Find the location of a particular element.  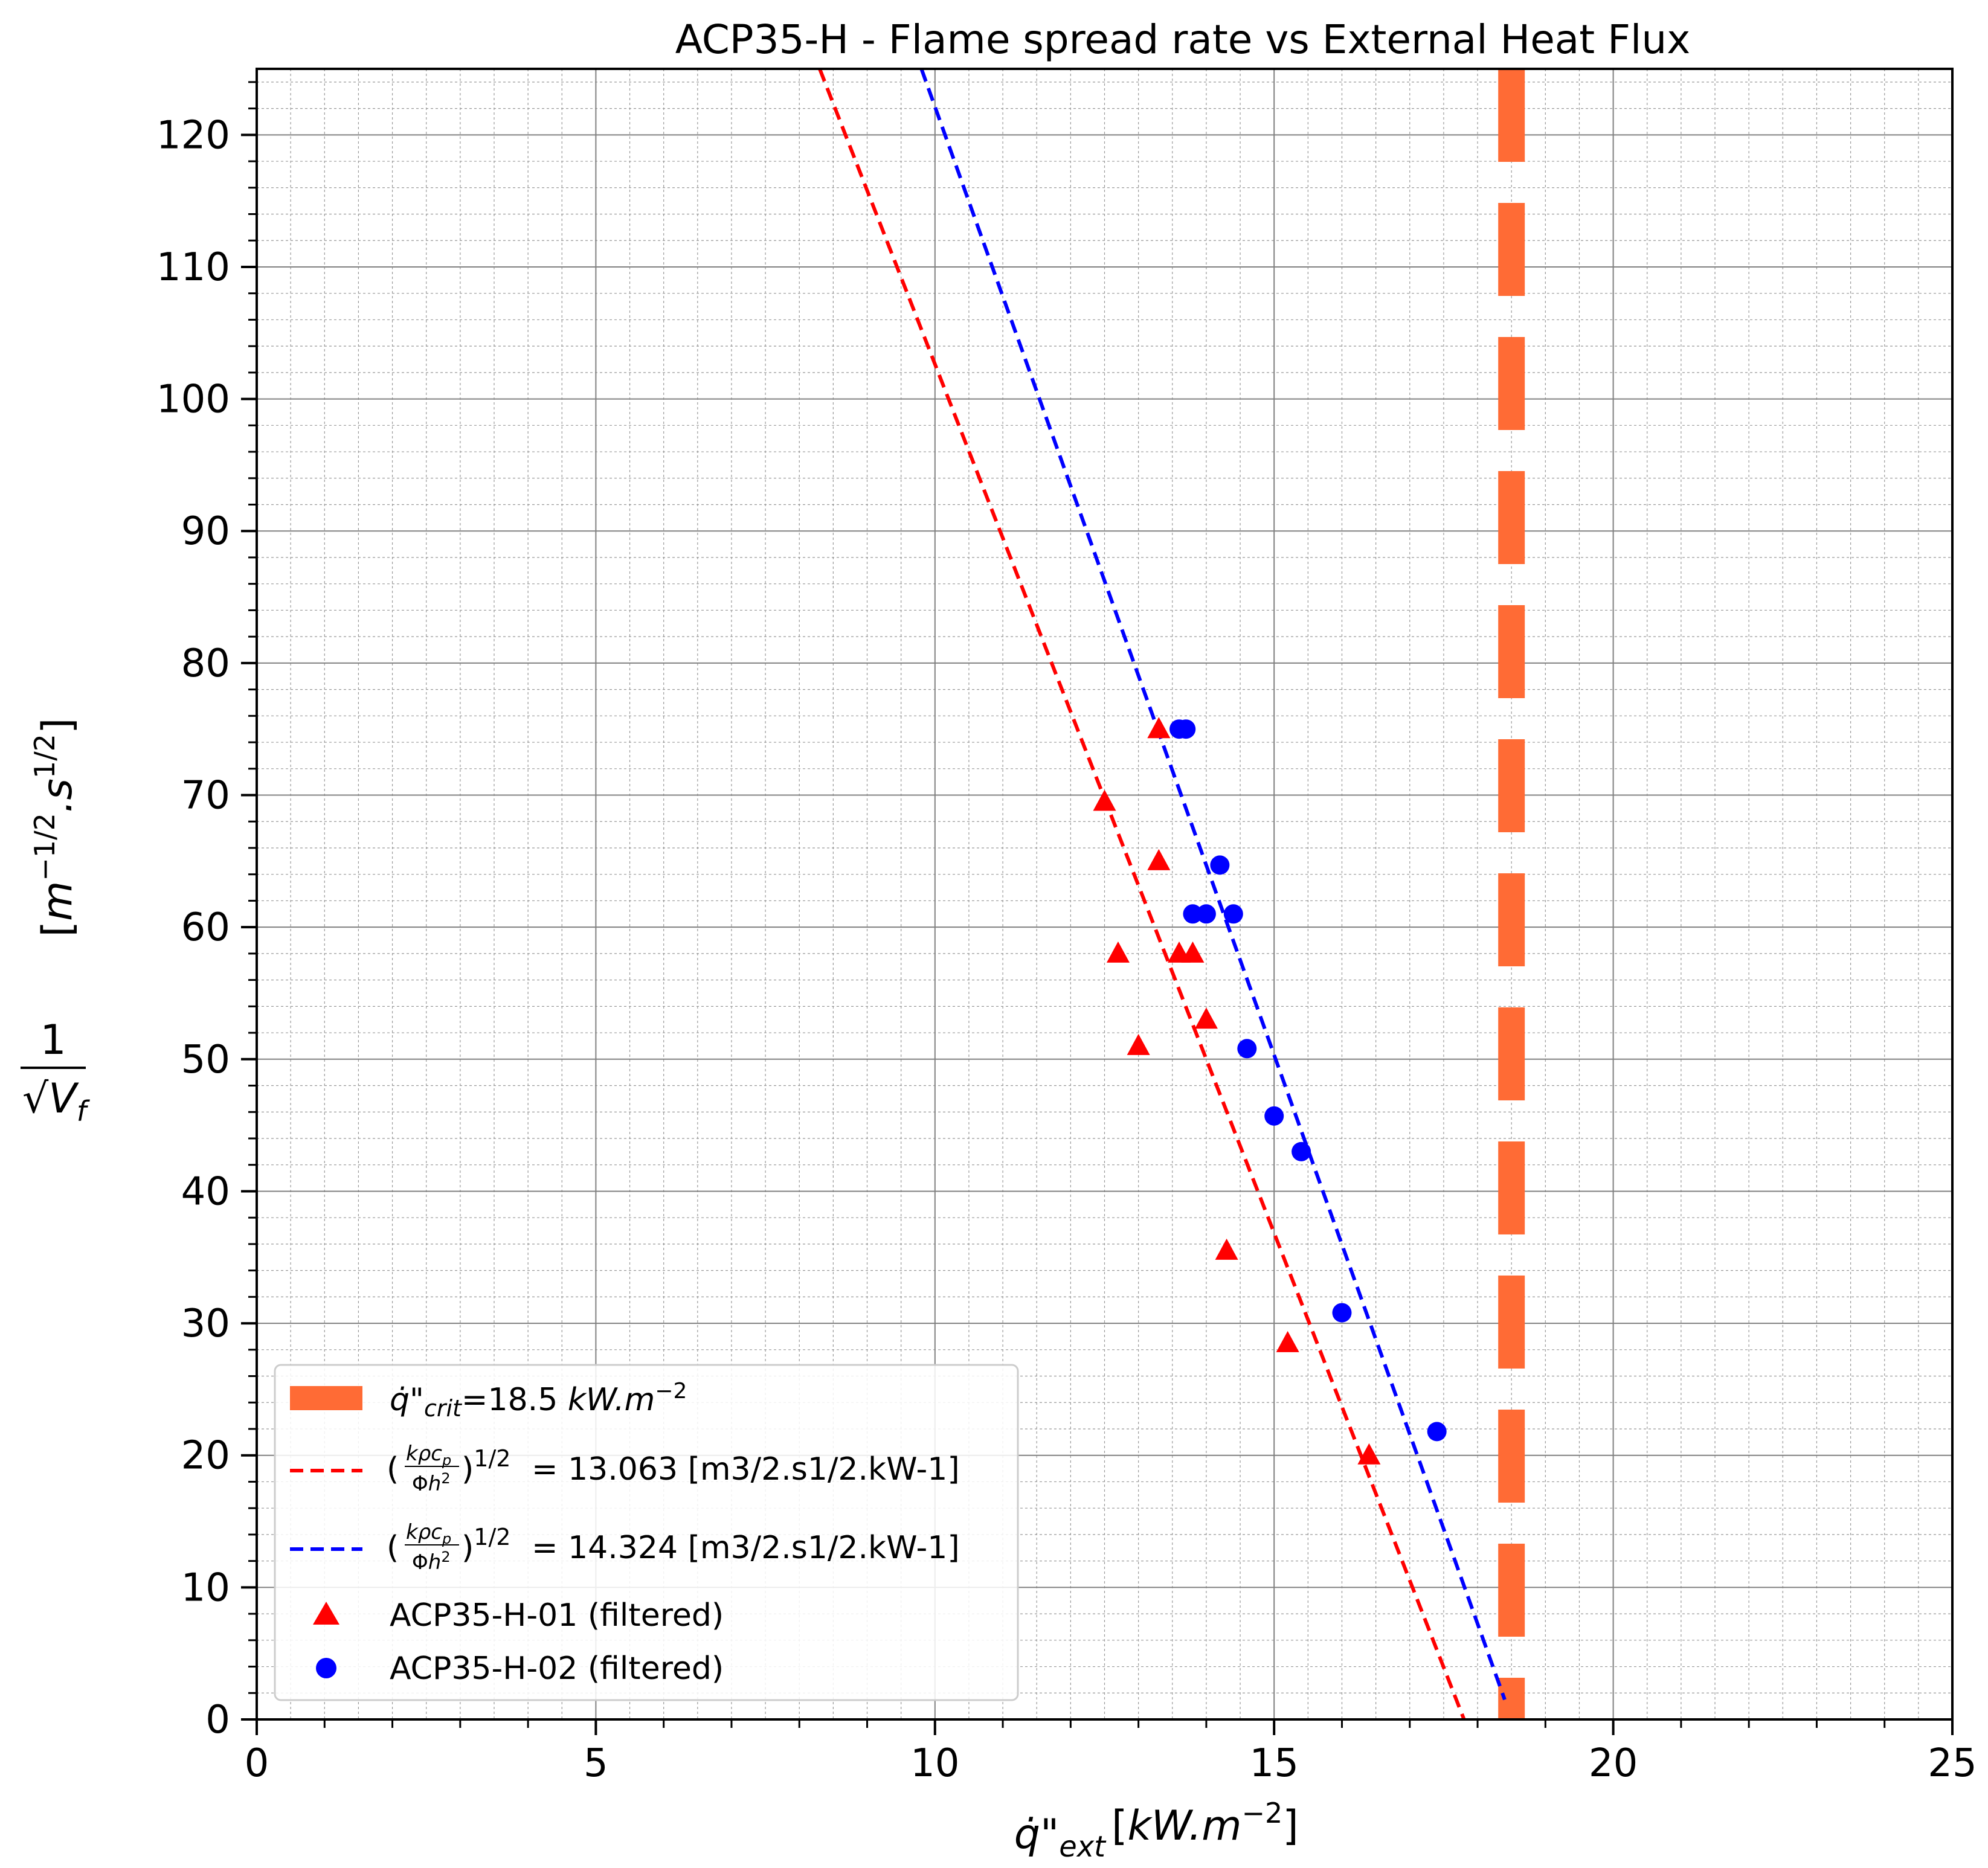

legend-series-01-label: ACP35-H-01 (filtered) is located at coordinates (557, 1615).